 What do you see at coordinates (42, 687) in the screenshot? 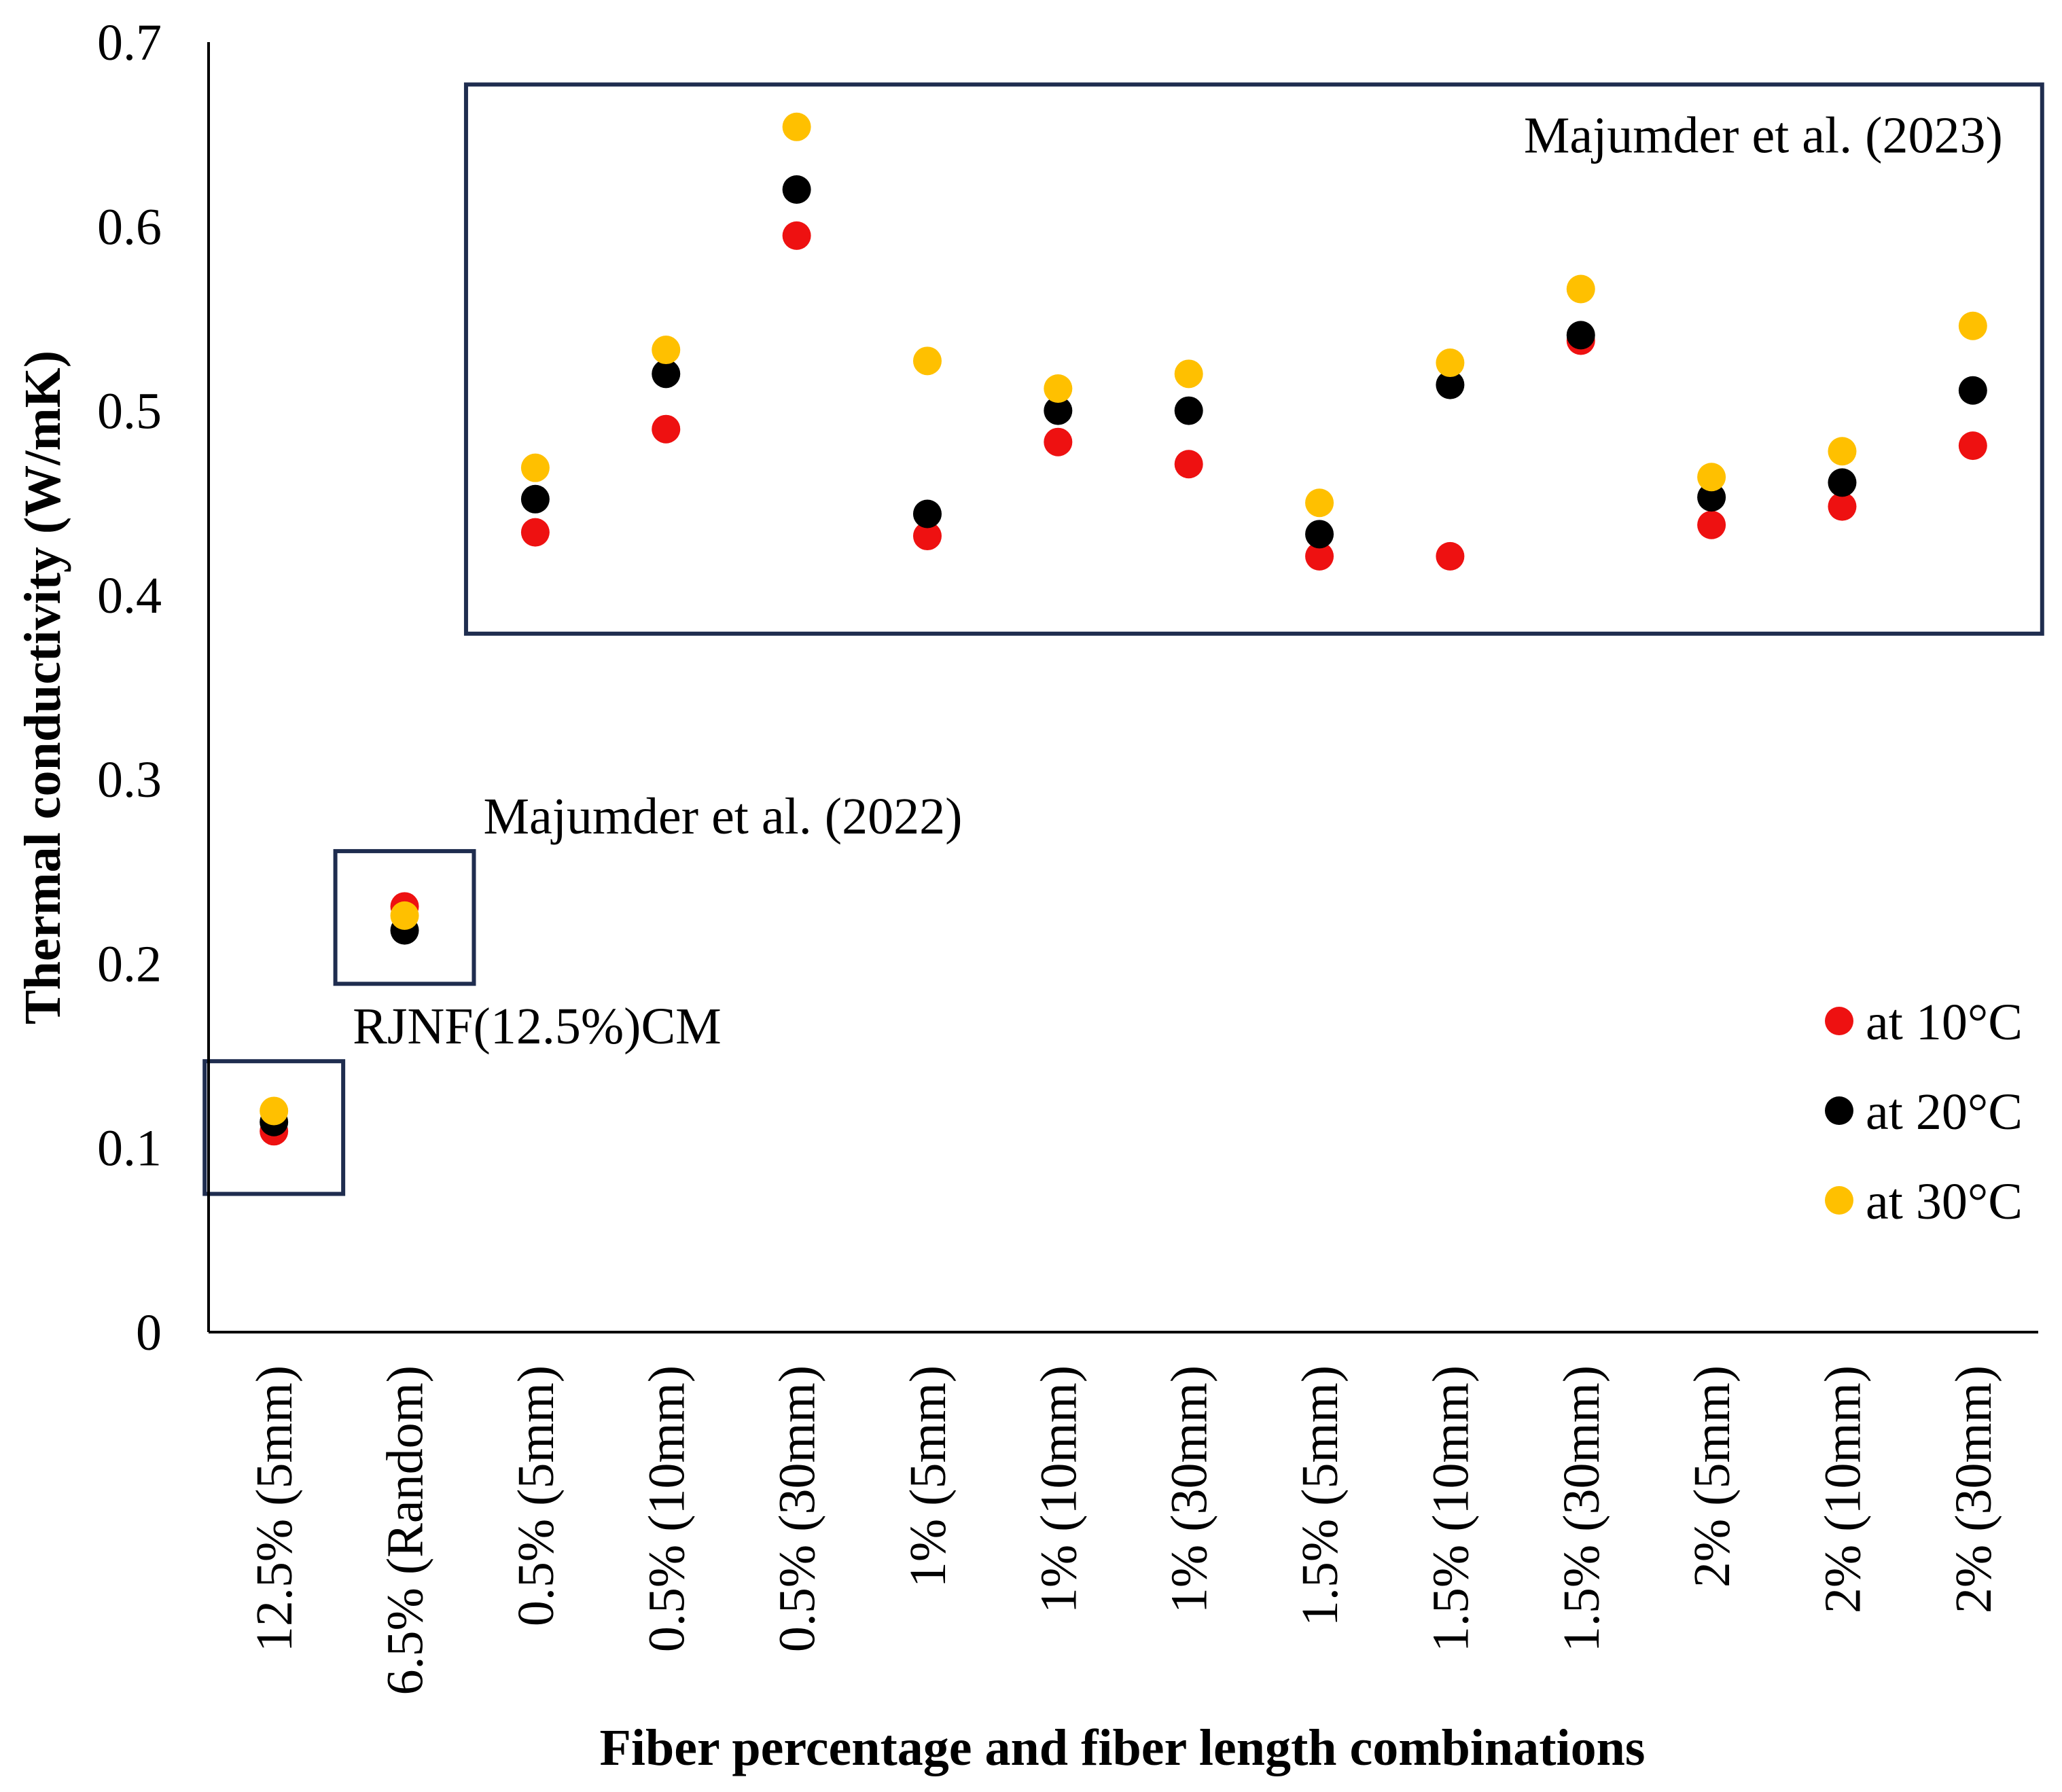
I see `y-axis-title: Thermal conductivity (W/mK)` at bounding box center [42, 687].